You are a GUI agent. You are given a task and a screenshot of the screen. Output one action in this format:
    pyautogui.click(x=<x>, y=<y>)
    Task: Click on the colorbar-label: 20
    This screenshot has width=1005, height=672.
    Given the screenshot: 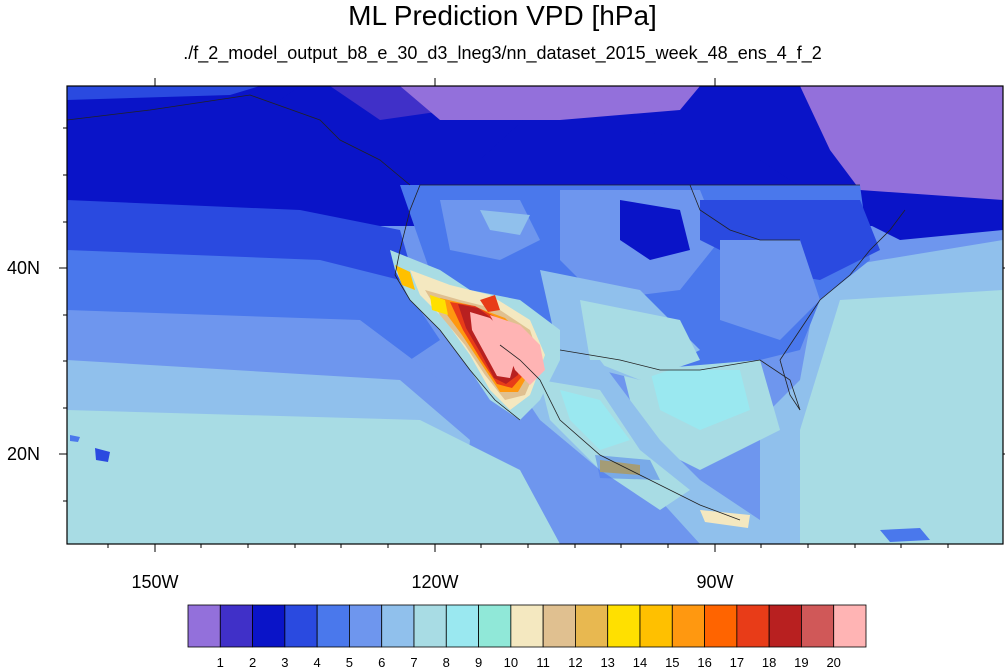 What is the action you would take?
    pyautogui.click(x=833, y=662)
    